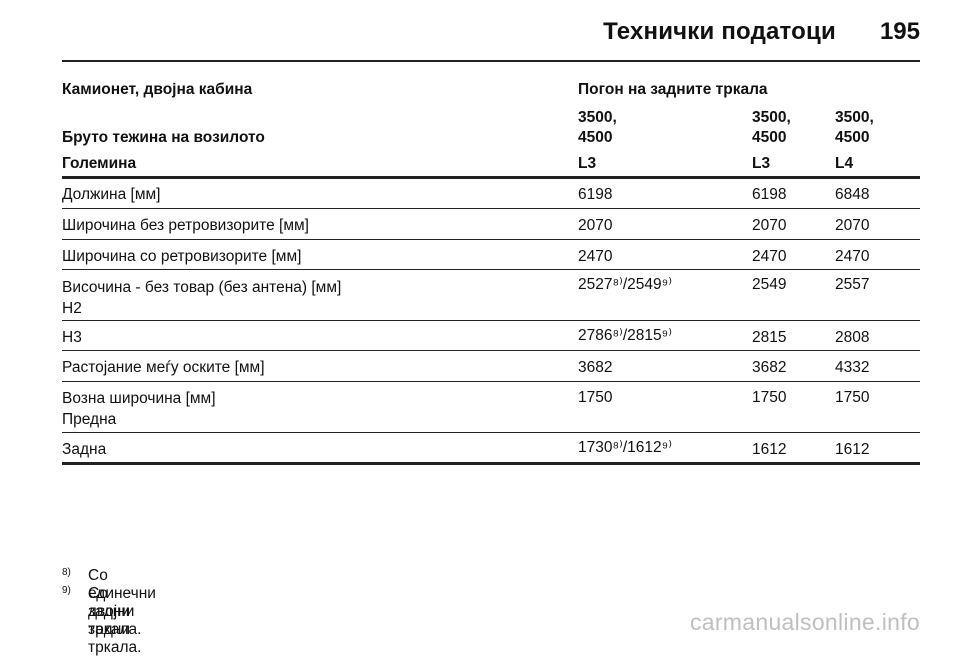  What do you see at coordinates (844, 163) in the screenshot?
I see `size-col3: L4` at bounding box center [844, 163].